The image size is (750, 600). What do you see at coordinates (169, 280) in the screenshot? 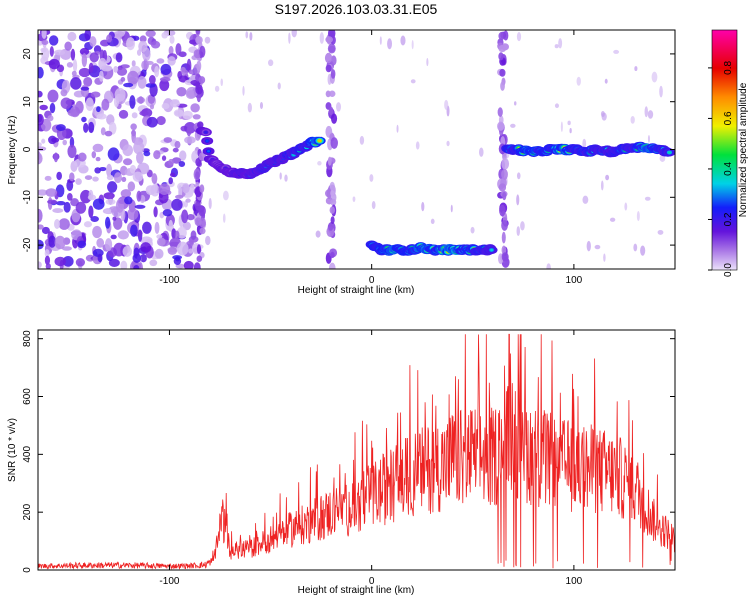
I see `spectrogram-x-tick-label: -100` at bounding box center [169, 280].